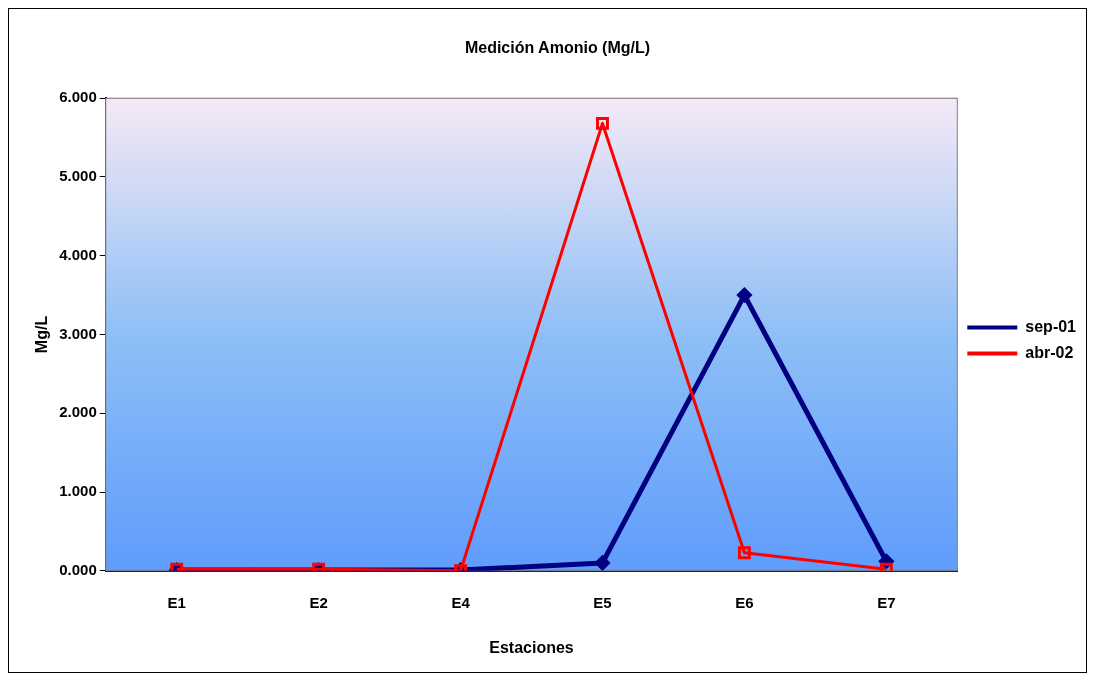 Image resolution: width=1095 pixels, height=681 pixels. I want to click on x-tick-label: E1, so click(176, 602).